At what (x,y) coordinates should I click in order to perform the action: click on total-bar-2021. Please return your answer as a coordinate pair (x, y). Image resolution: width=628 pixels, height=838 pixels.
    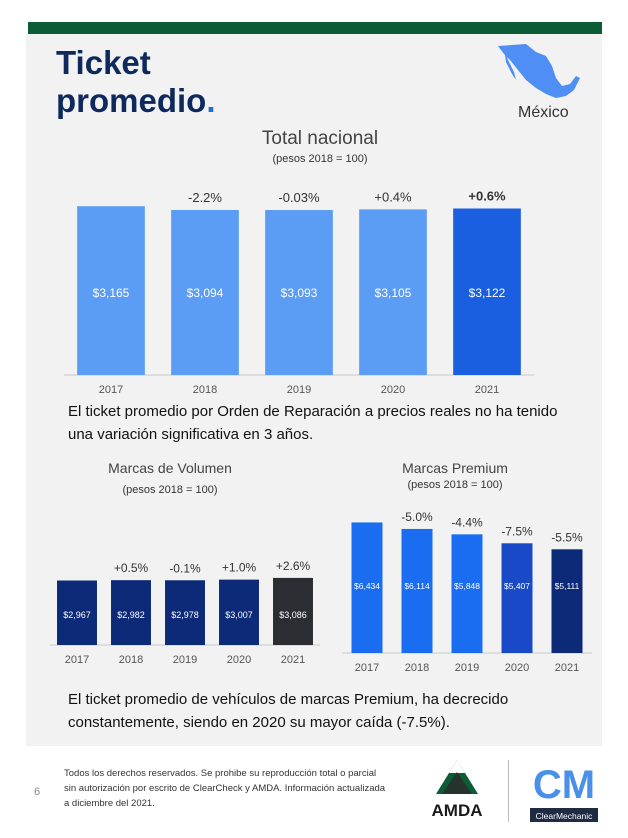
    Looking at the image, I should click on (487, 291).